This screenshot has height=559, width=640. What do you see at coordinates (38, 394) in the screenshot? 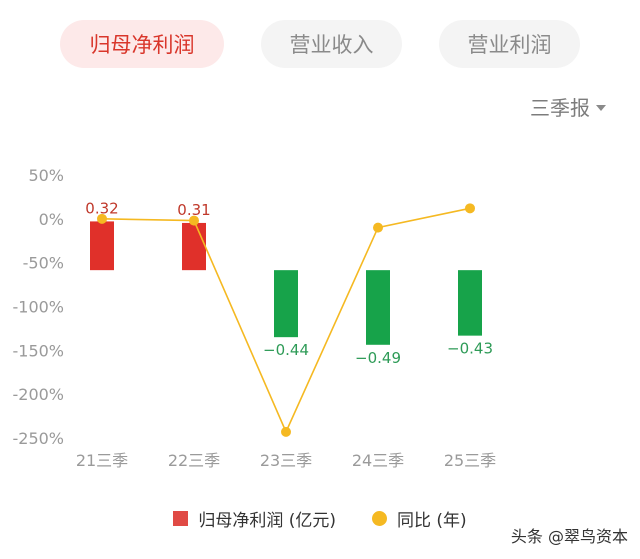
I see `y-tick-label: -200%` at bounding box center [38, 394].